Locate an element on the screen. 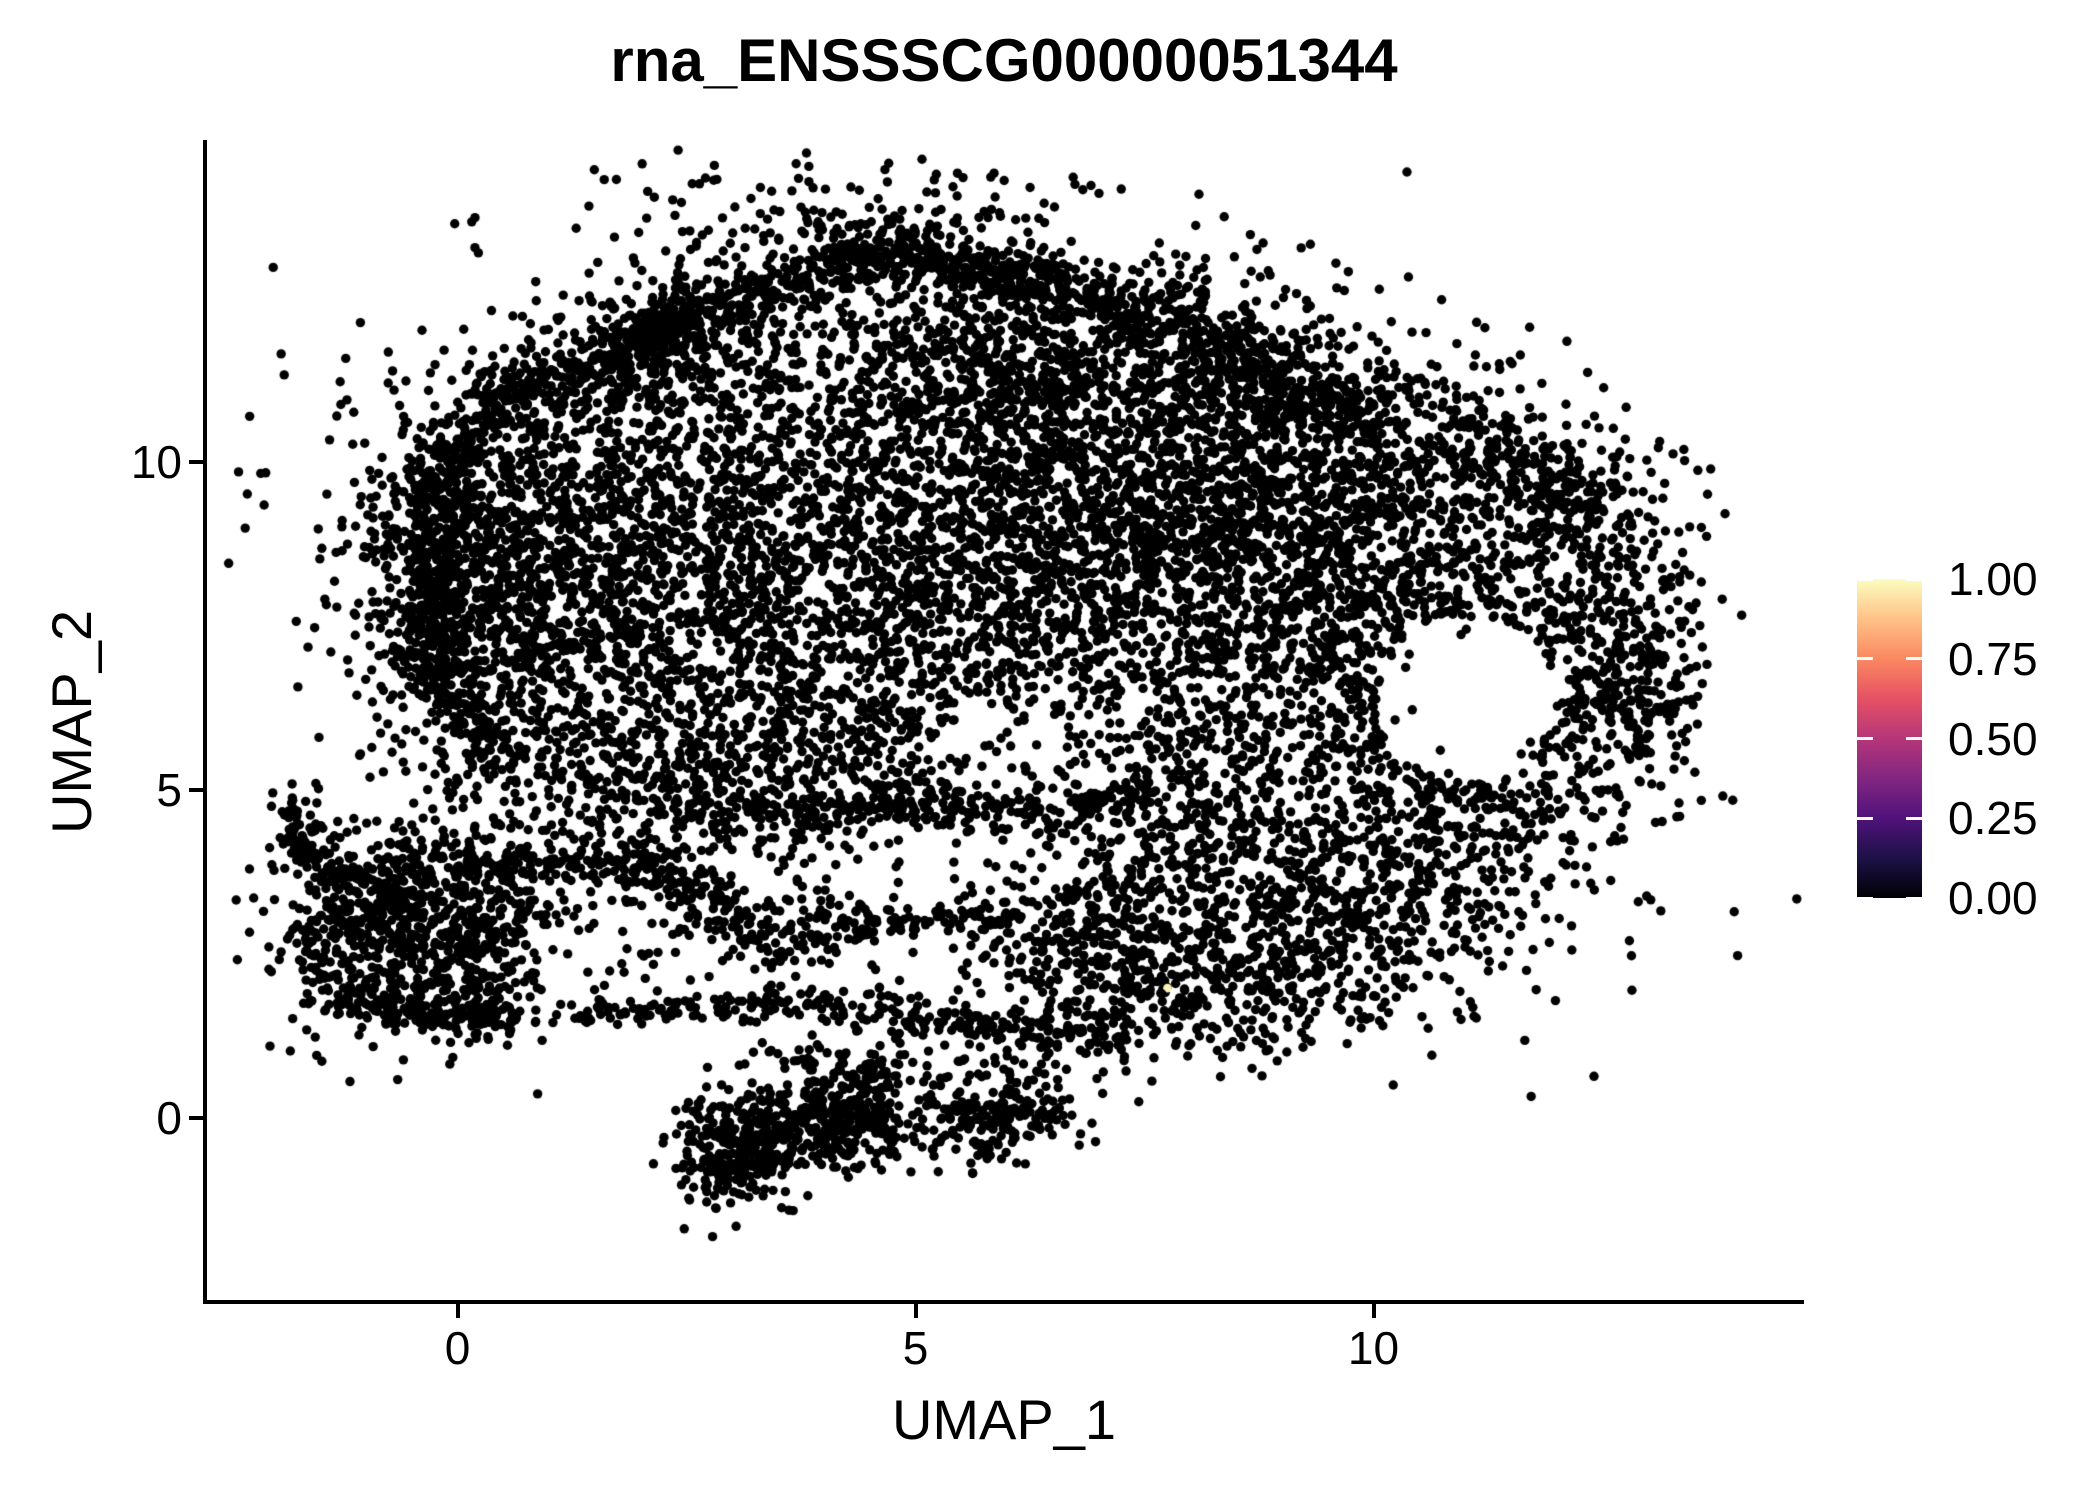 The image size is (2100, 1500). y-tick-label: 5 is located at coordinates (169, 790).